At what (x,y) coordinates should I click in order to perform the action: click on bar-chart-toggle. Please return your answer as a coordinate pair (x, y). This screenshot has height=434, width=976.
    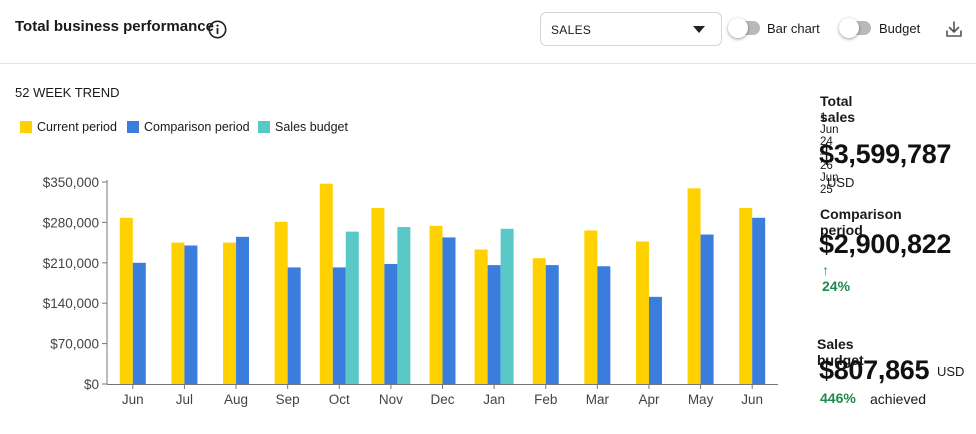
    Looking at the image, I should click on (744, 28).